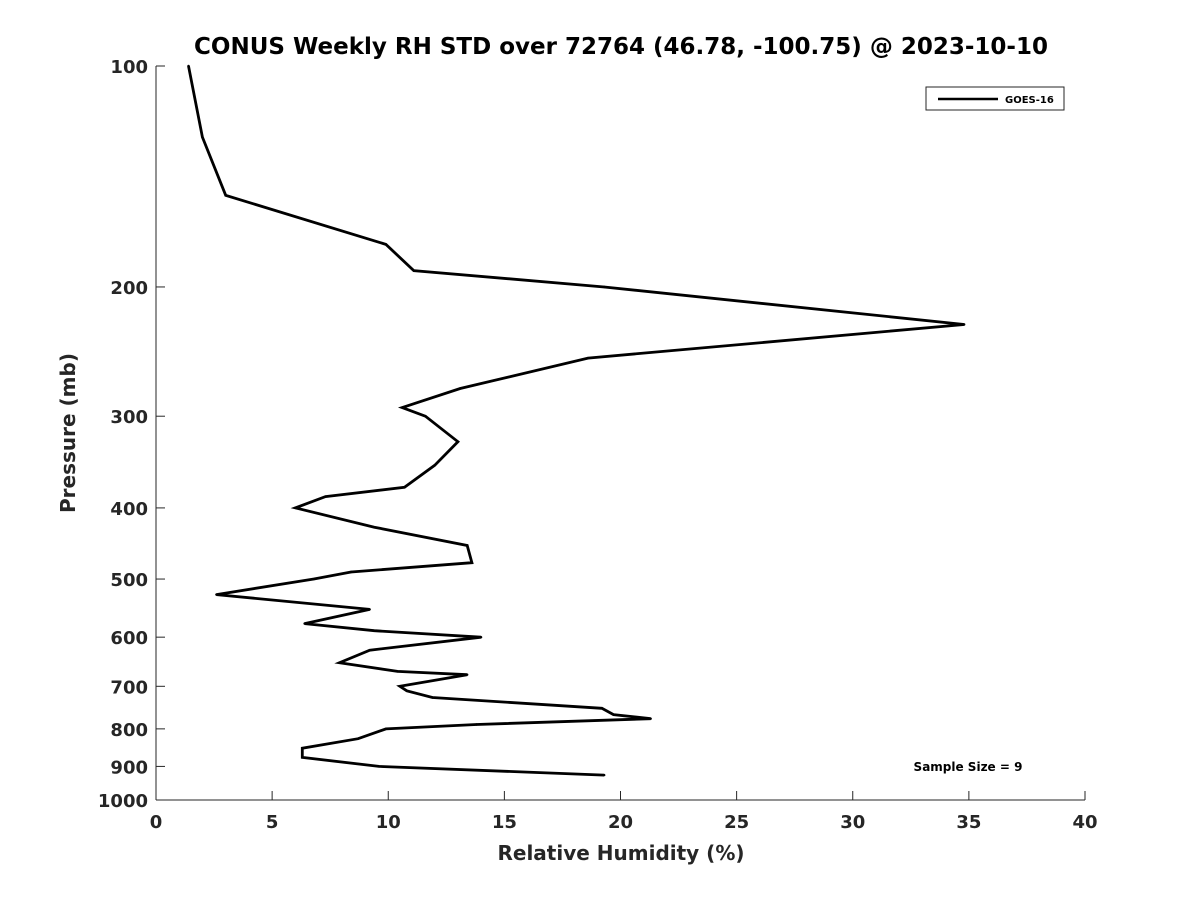 This screenshot has height=900, width=1200. Describe the element at coordinates (129, 767) in the screenshot. I see `y-tick-label: 900` at that location.